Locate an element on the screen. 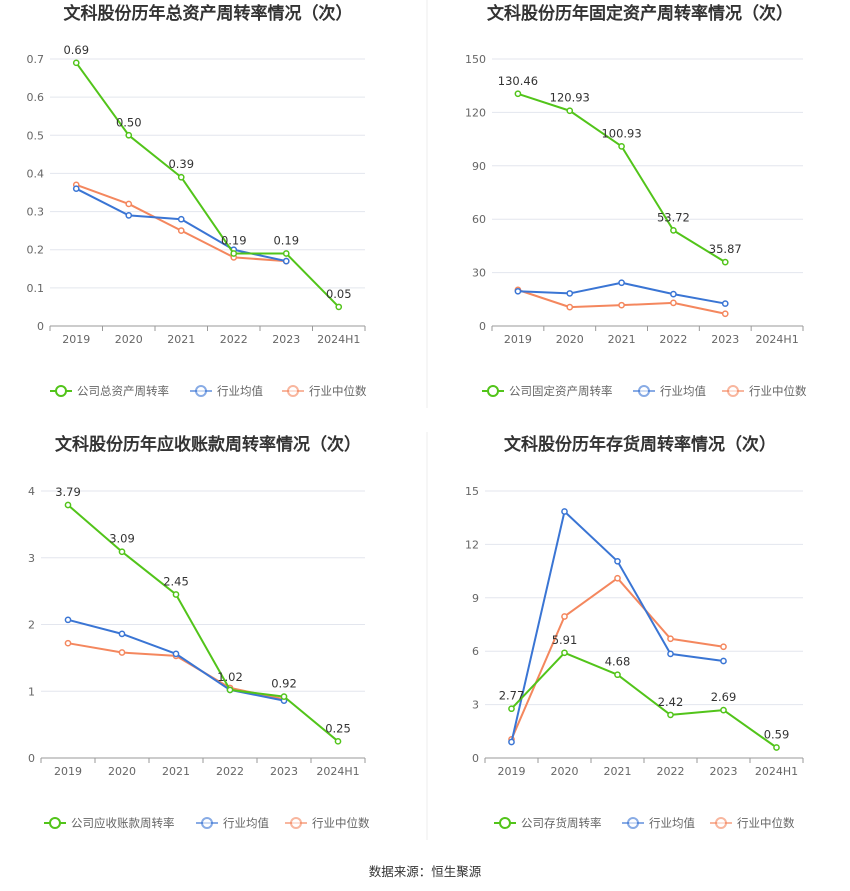  data-label: 35.87 is located at coordinates (725, 249).